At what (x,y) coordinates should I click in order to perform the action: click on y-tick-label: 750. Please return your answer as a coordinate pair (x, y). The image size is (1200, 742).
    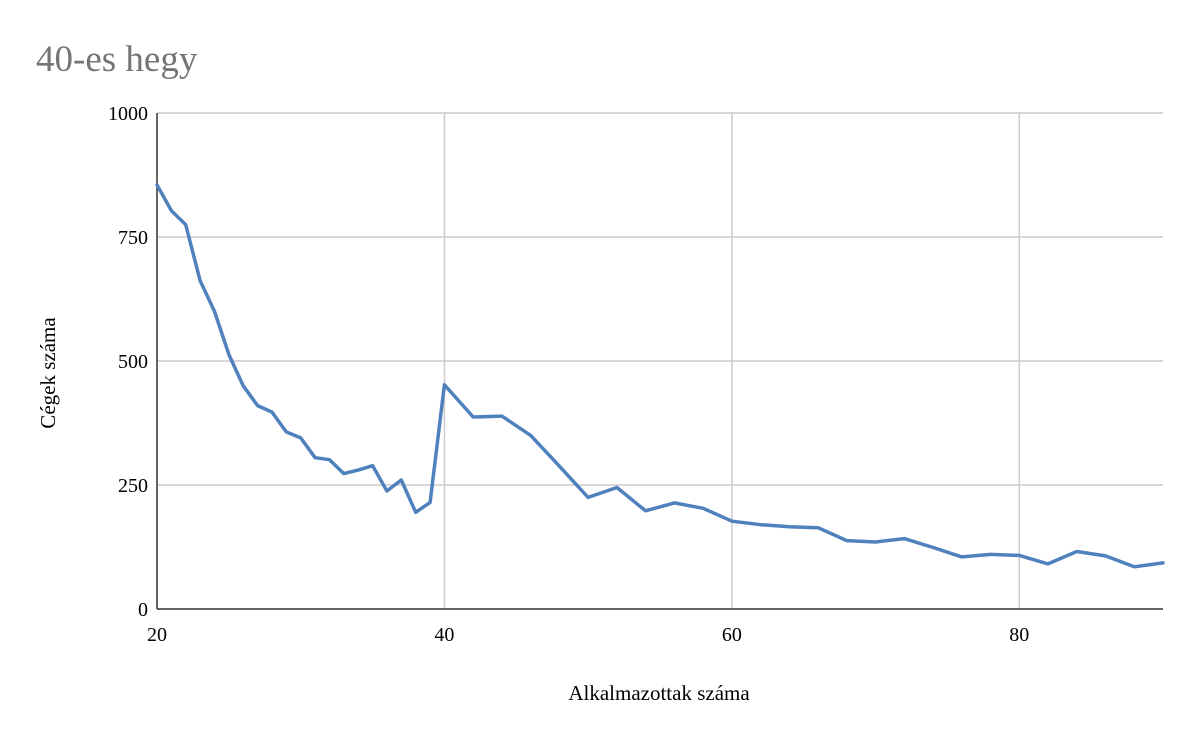
    Looking at the image, I should click on (133, 238).